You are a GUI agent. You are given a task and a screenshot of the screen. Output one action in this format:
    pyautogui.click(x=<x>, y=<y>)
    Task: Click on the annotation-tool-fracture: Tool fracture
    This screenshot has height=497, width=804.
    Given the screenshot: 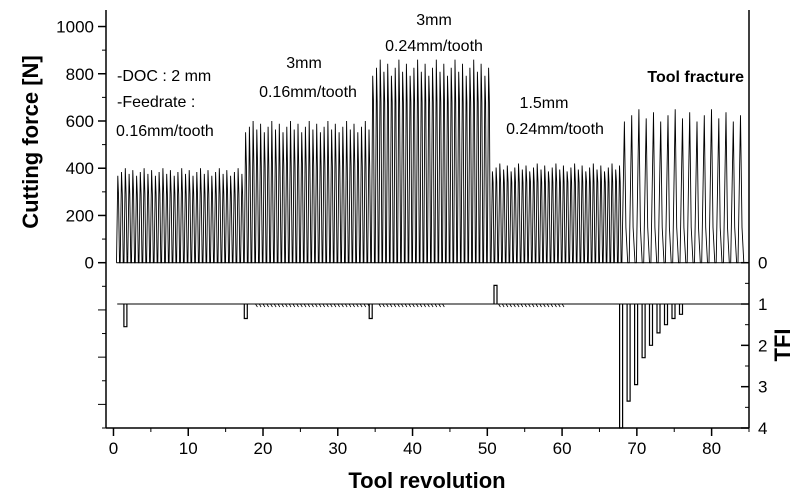 What is the action you would take?
    pyautogui.click(x=695, y=77)
    